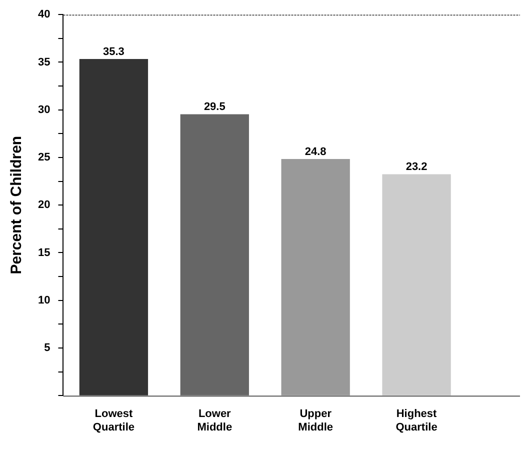 Image resolution: width=522 pixels, height=452 pixels. I want to click on y-tick-label: 30, so click(44, 110).